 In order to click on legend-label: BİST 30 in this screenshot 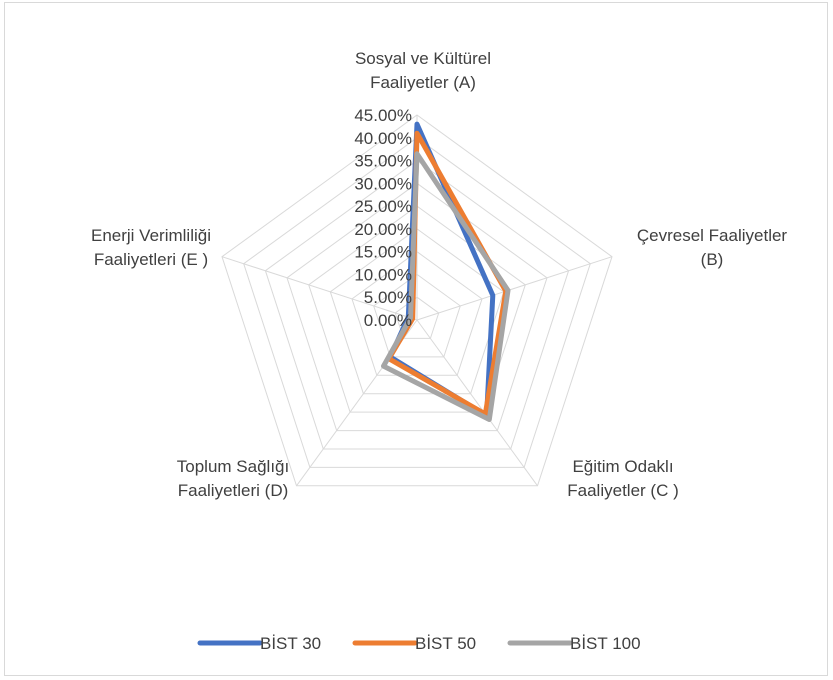, I will do `click(290, 643)`.